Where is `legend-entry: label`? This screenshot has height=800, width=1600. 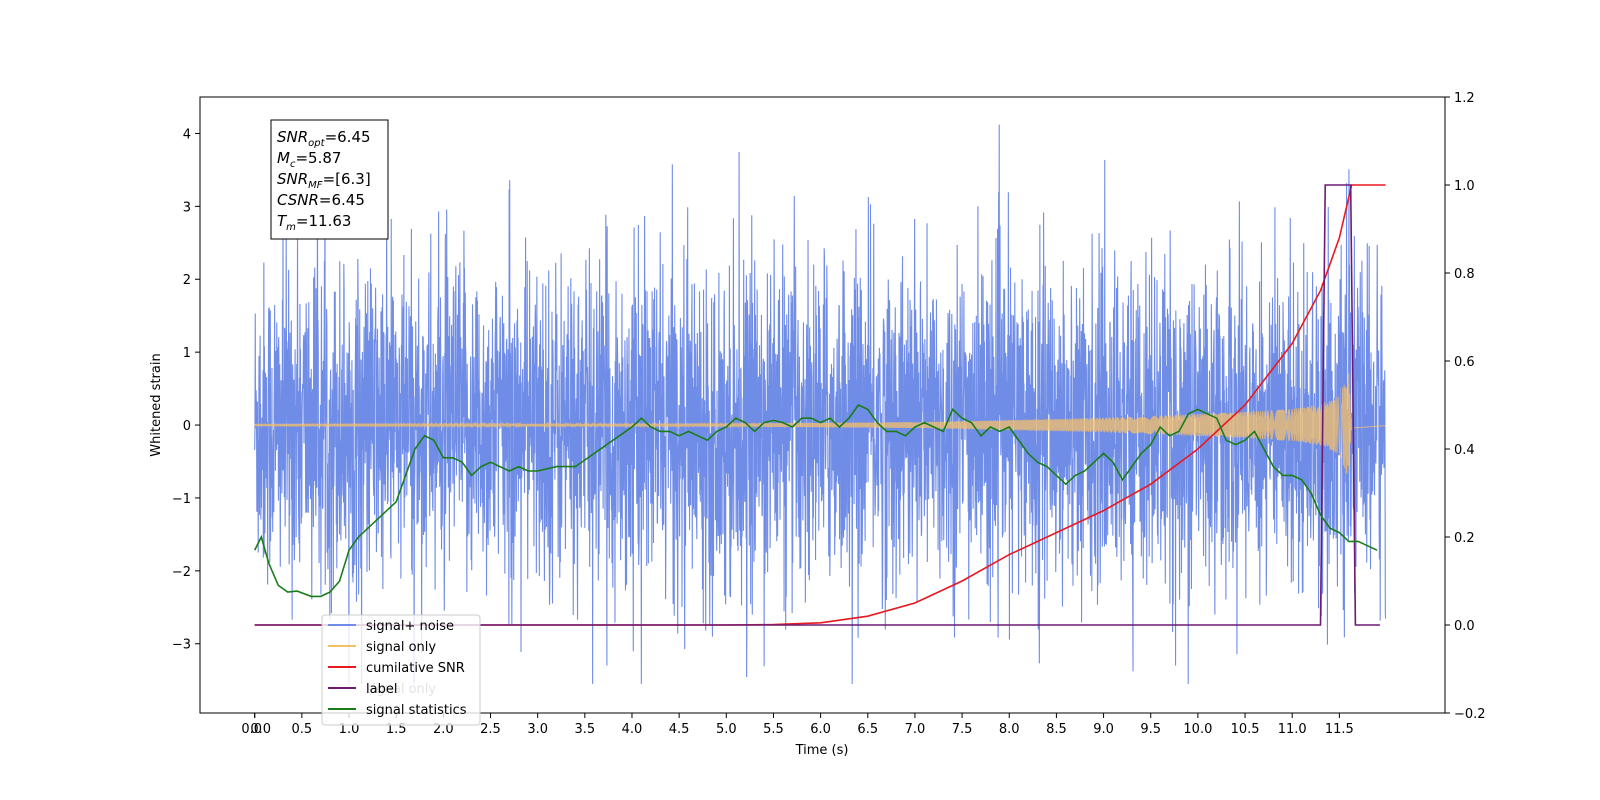 legend-entry: label is located at coordinates (381, 689).